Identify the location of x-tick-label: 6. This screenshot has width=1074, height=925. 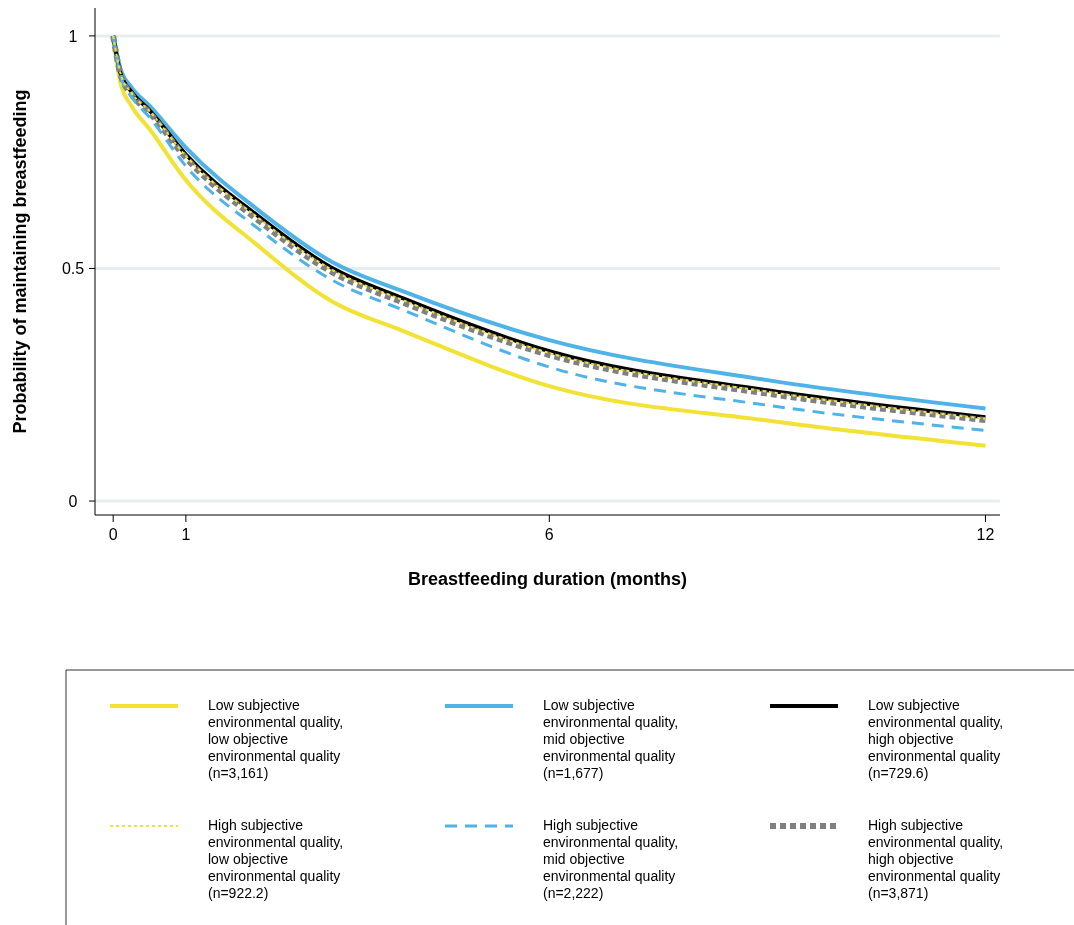
(549, 534).